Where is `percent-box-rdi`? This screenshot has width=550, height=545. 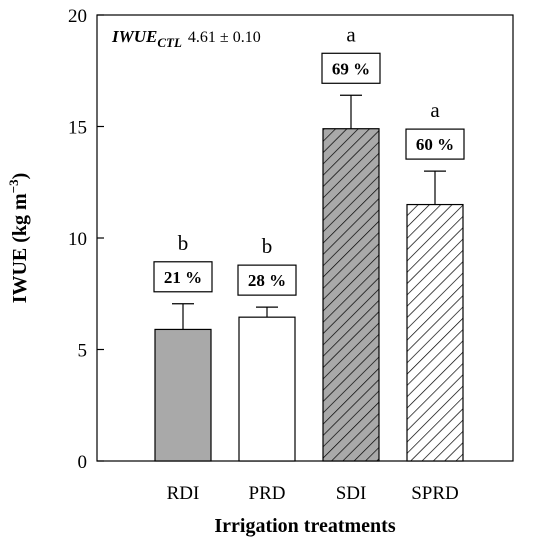 percent-box-rdi is located at coordinates (183, 277).